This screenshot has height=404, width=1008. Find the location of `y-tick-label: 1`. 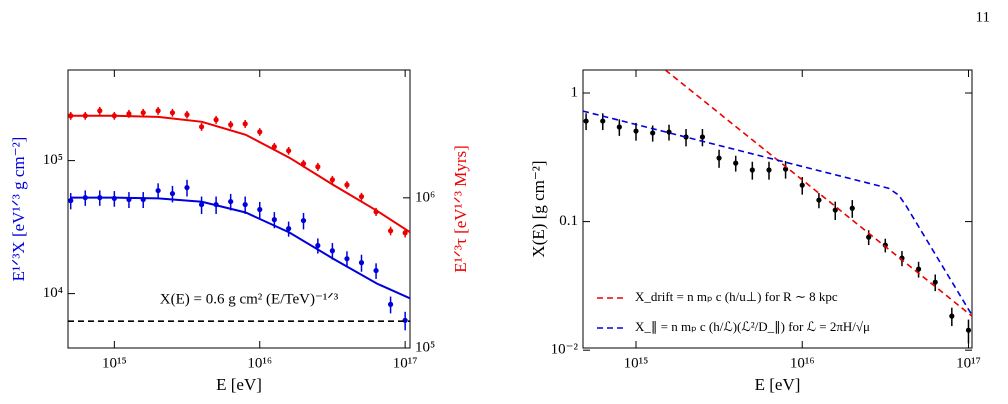

y-tick-label: 1 is located at coordinates (575, 92).